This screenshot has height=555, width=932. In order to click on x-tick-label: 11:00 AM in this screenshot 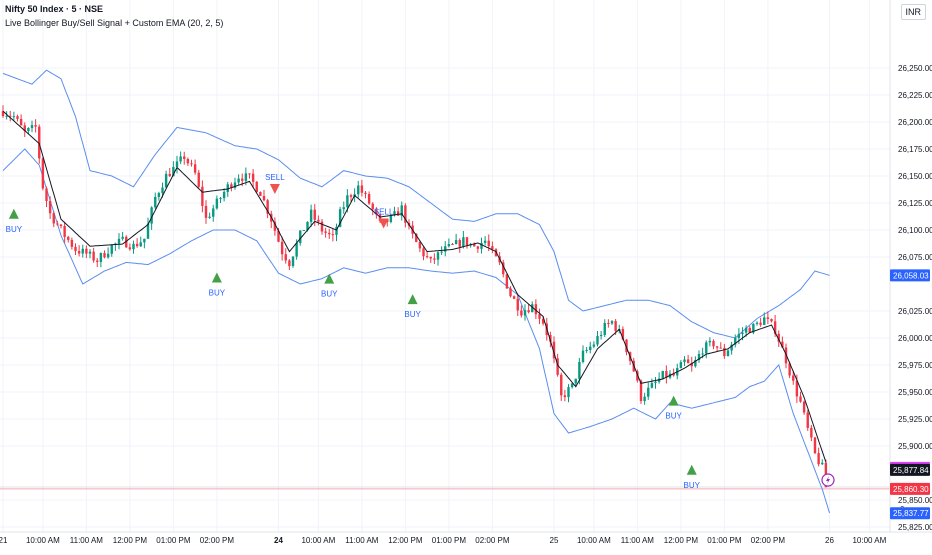, I will do `click(87, 540)`.